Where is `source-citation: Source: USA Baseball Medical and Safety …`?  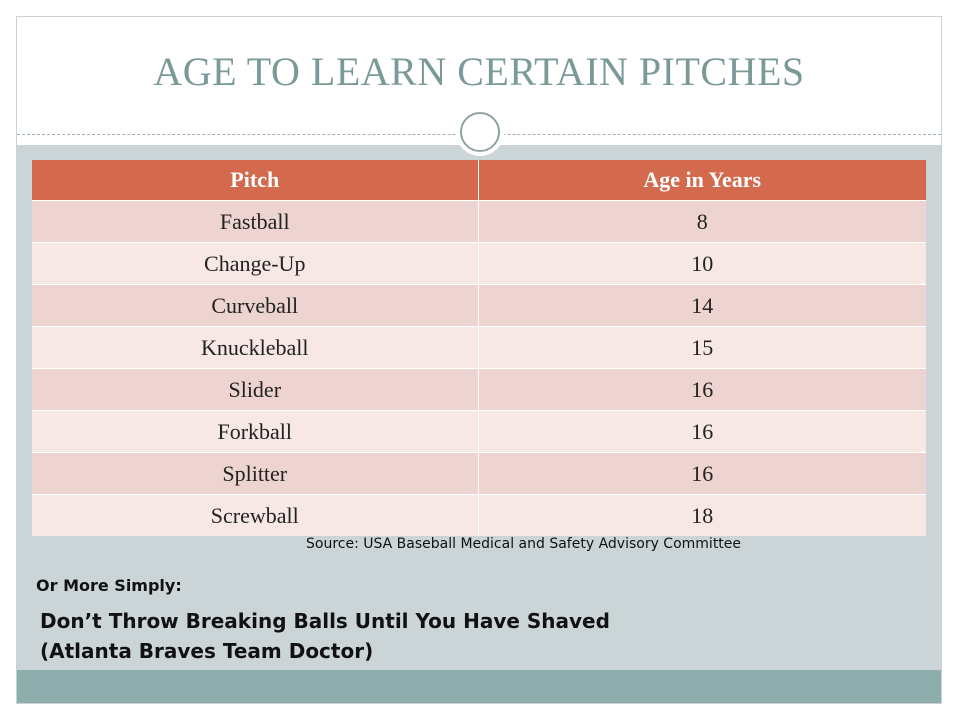
source-citation: Source: USA Baseball Medical and Safety … is located at coordinates (524, 544).